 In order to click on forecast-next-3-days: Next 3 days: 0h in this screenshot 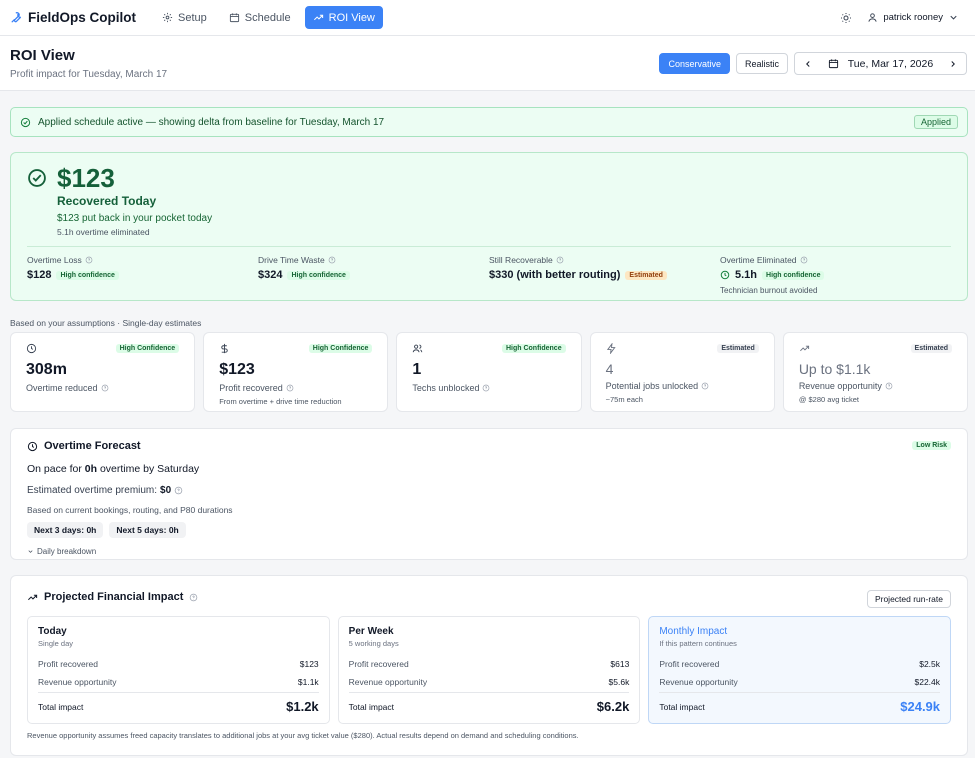, I will do `click(65, 530)`.